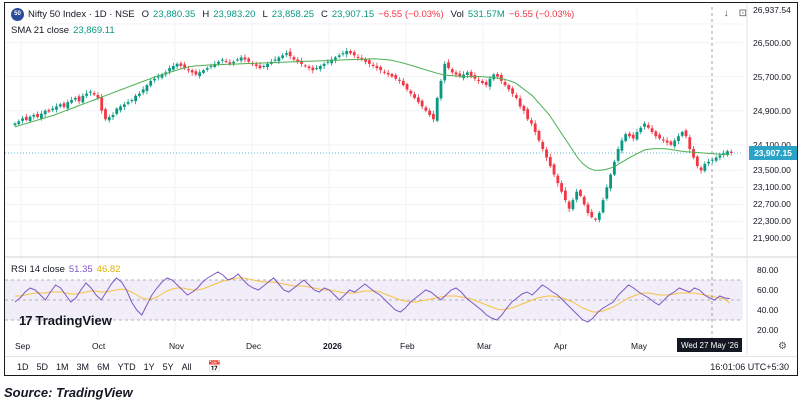 The height and width of the screenshot is (404, 800). What do you see at coordinates (772, 76) in the screenshot?
I see `price-tick-label: 25,700.00` at bounding box center [772, 76].